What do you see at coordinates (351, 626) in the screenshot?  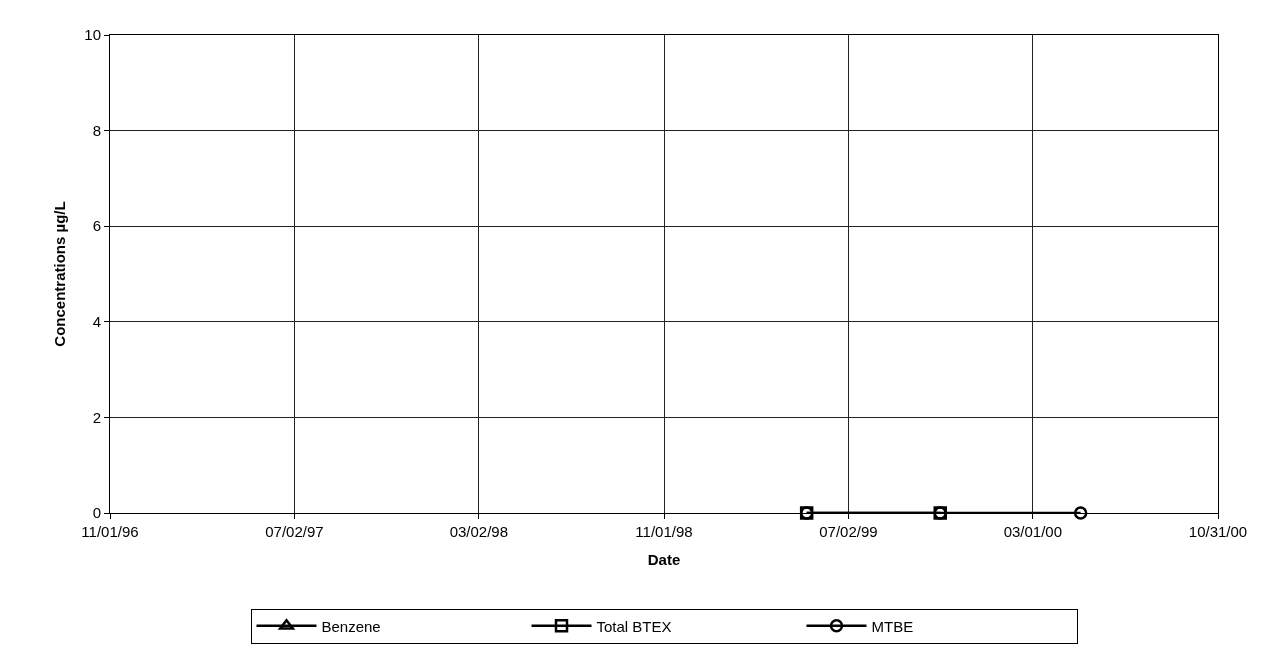 I see `legend-label: Benzene` at bounding box center [351, 626].